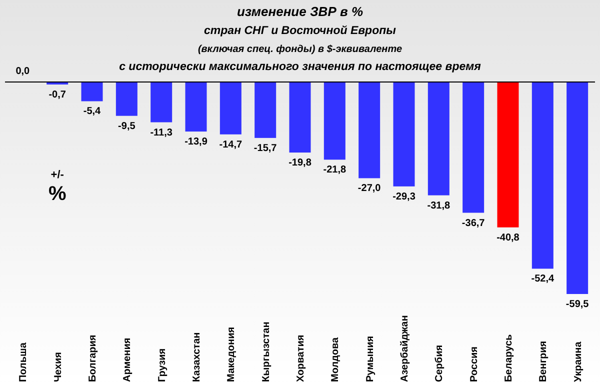  Describe the element at coordinates (92, 112) in the screenshot. I see `data-label: -5,4` at that location.